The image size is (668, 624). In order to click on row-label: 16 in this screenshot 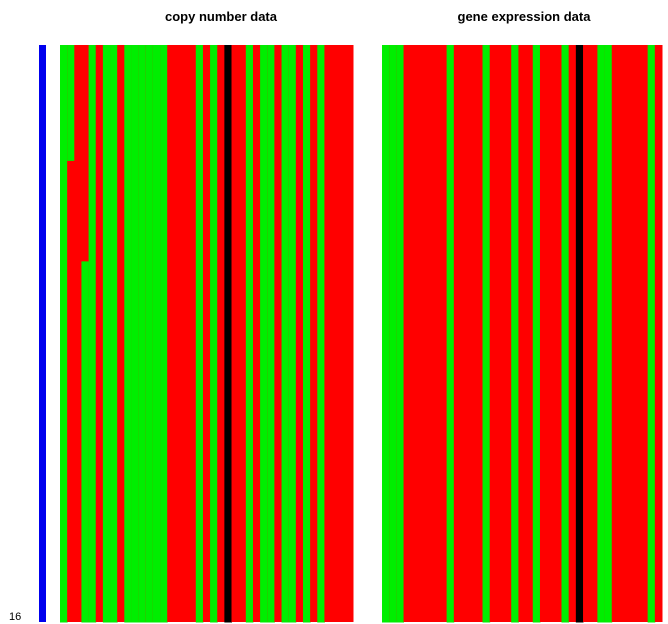, I will do `click(15, 617)`.